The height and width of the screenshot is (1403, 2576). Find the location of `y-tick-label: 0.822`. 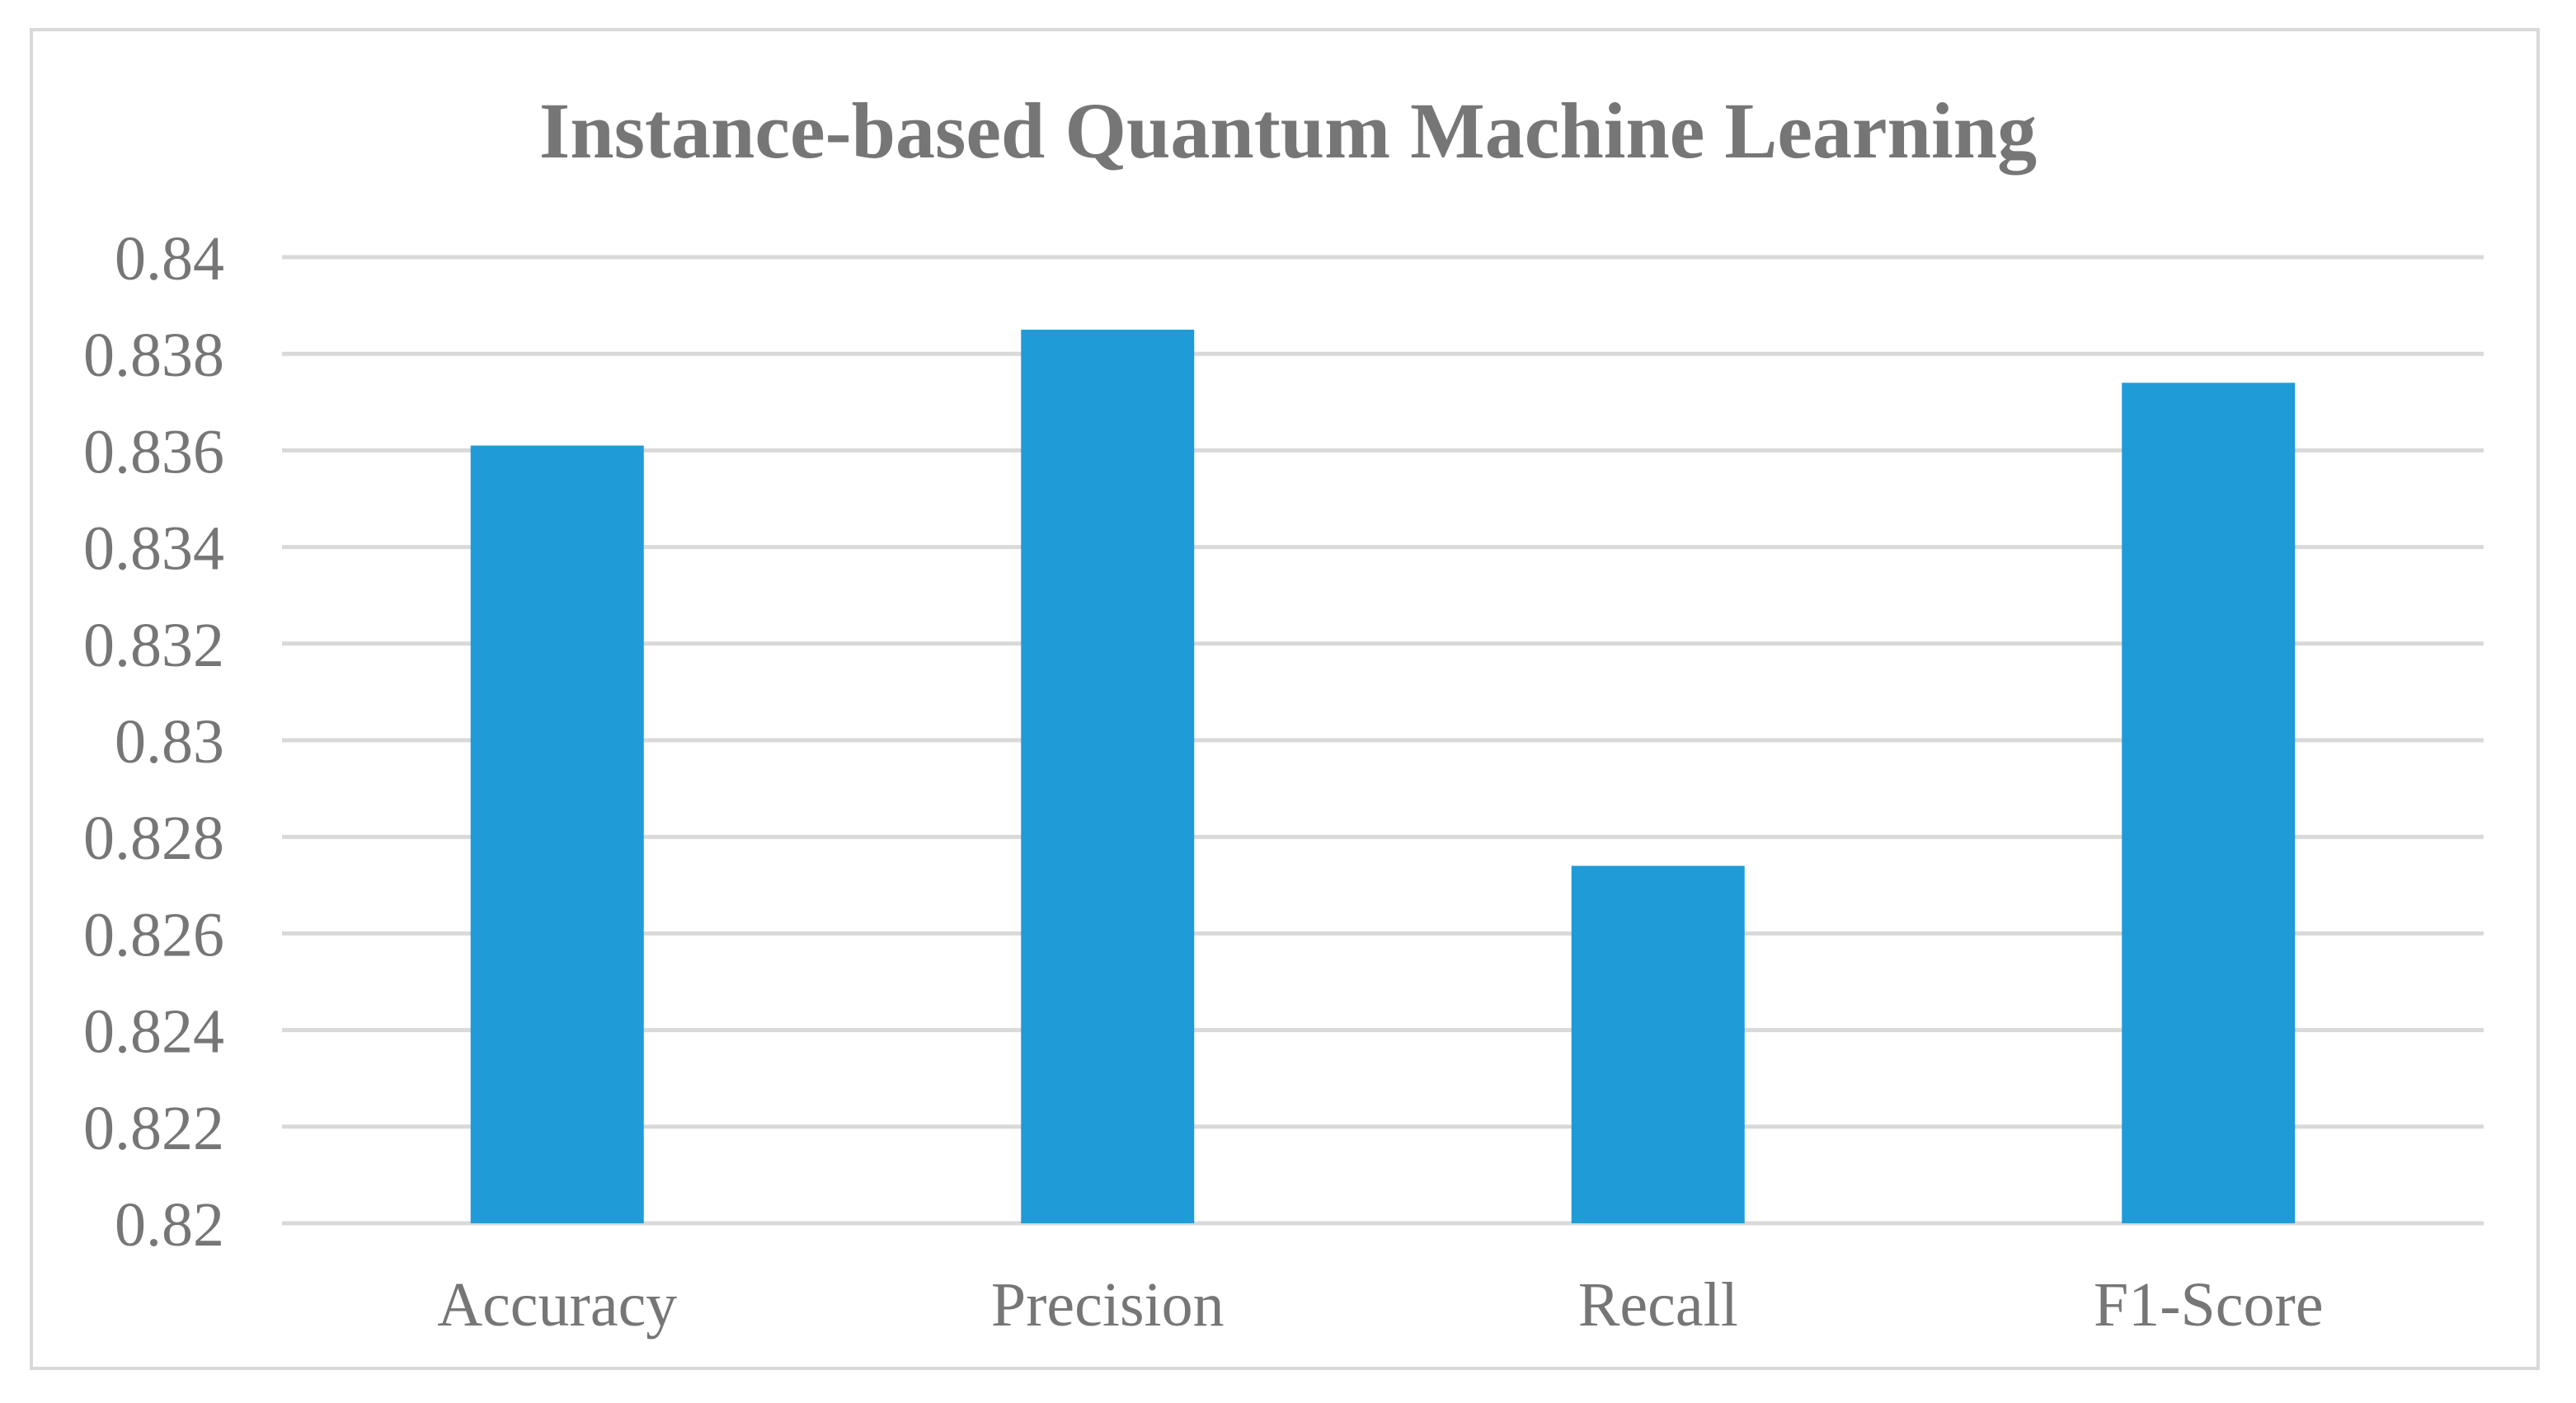

y-tick-label: 0.822 is located at coordinates (153, 1128).